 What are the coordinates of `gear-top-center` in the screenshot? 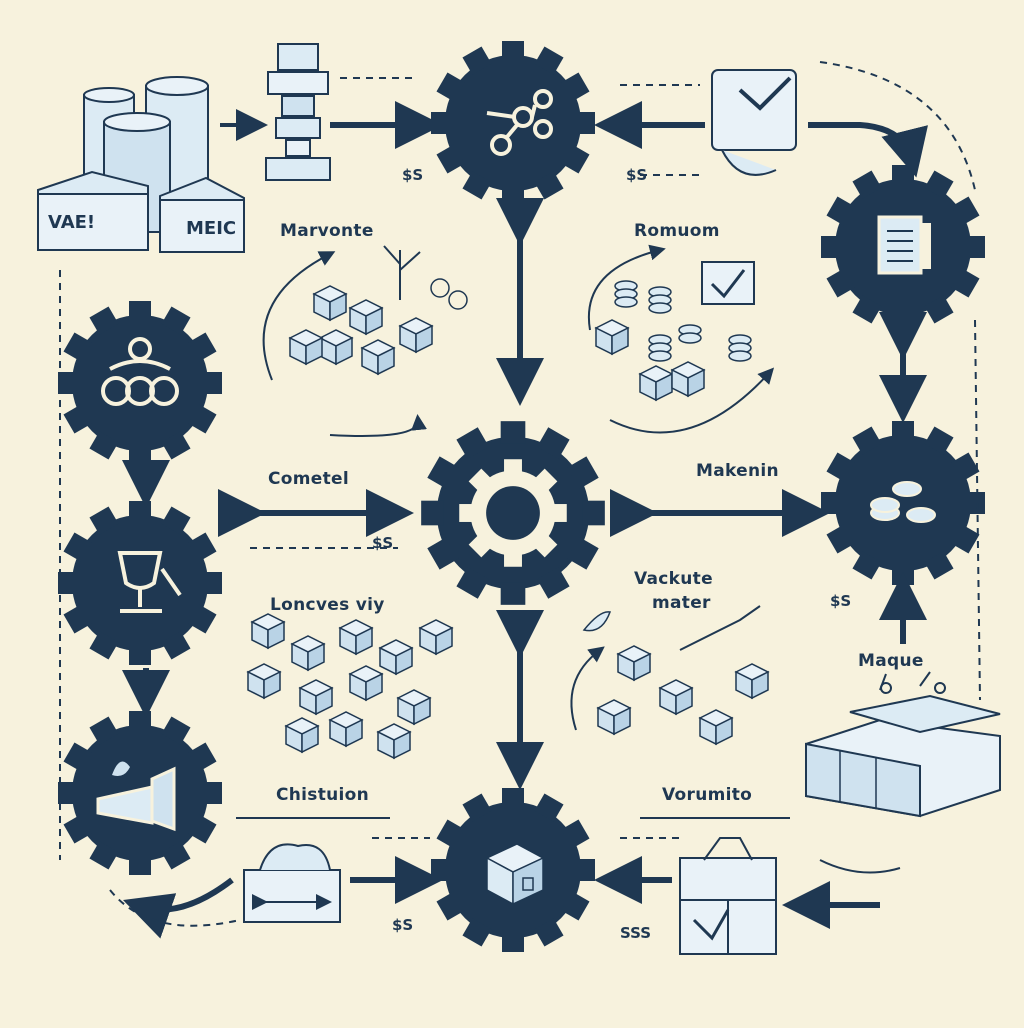 It's located at (513, 123).